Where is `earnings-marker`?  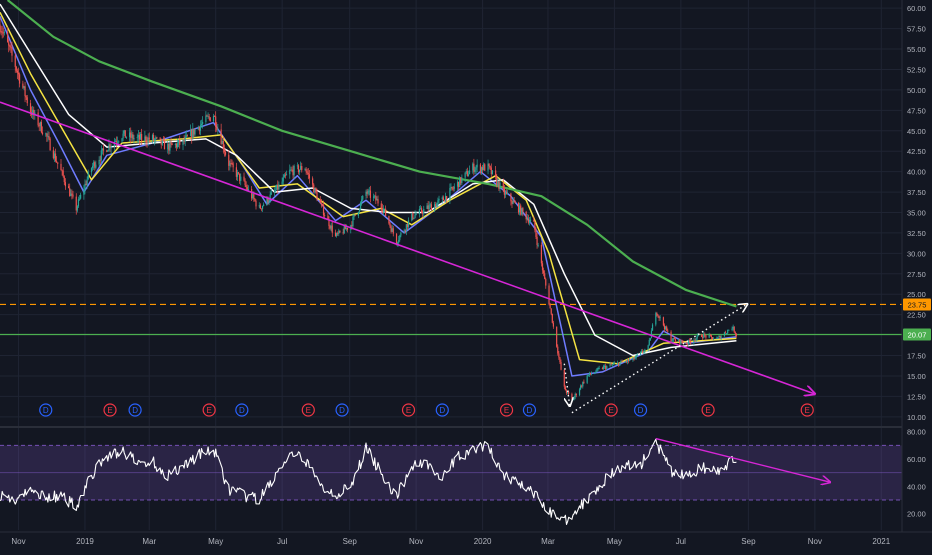
earnings-marker is located at coordinates (110, 410).